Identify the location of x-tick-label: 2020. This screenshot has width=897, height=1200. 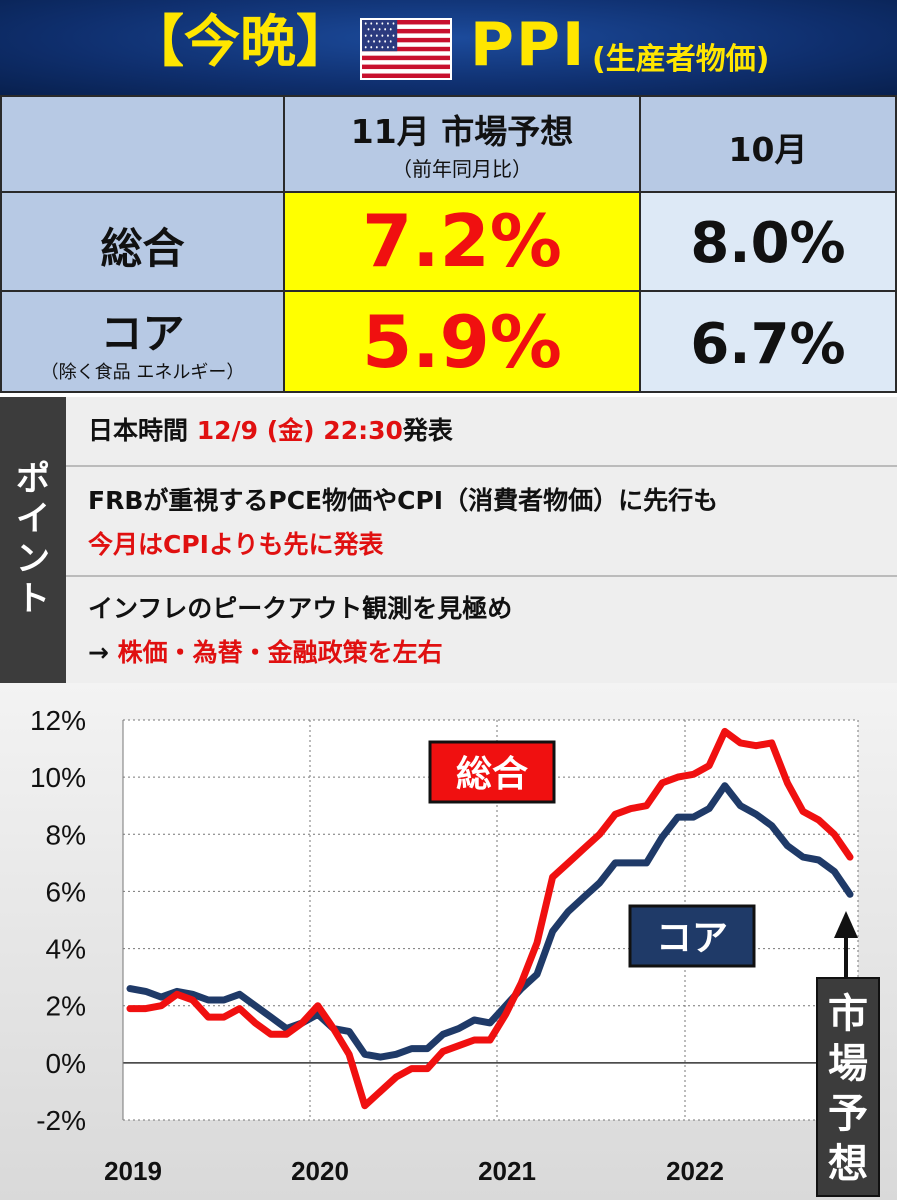
(320, 1171).